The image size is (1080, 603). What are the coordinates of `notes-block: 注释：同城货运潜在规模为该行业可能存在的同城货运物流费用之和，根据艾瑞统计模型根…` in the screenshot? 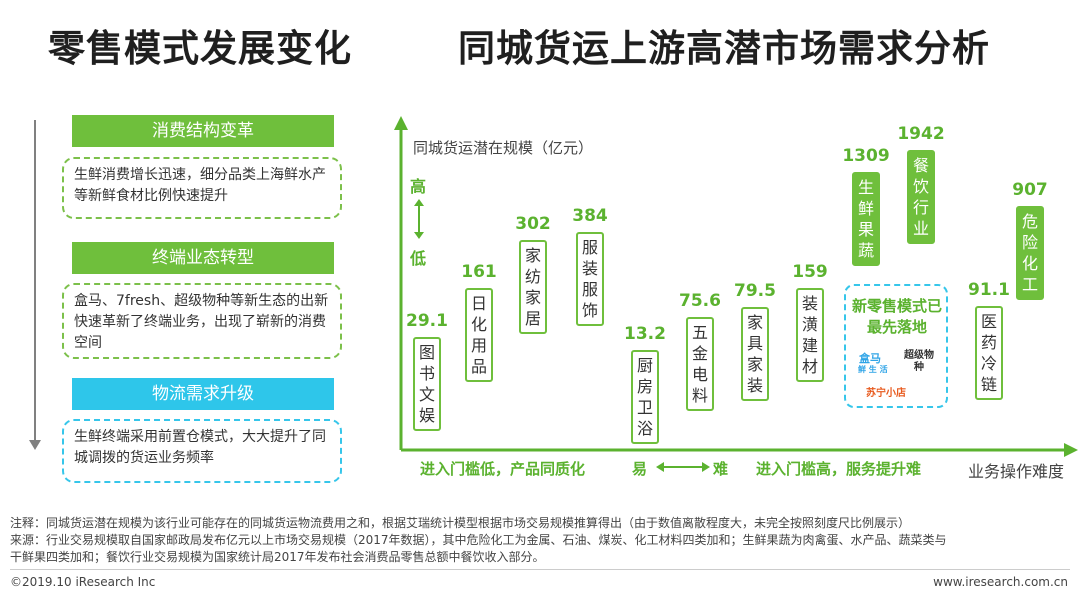 It's located at (540, 540).